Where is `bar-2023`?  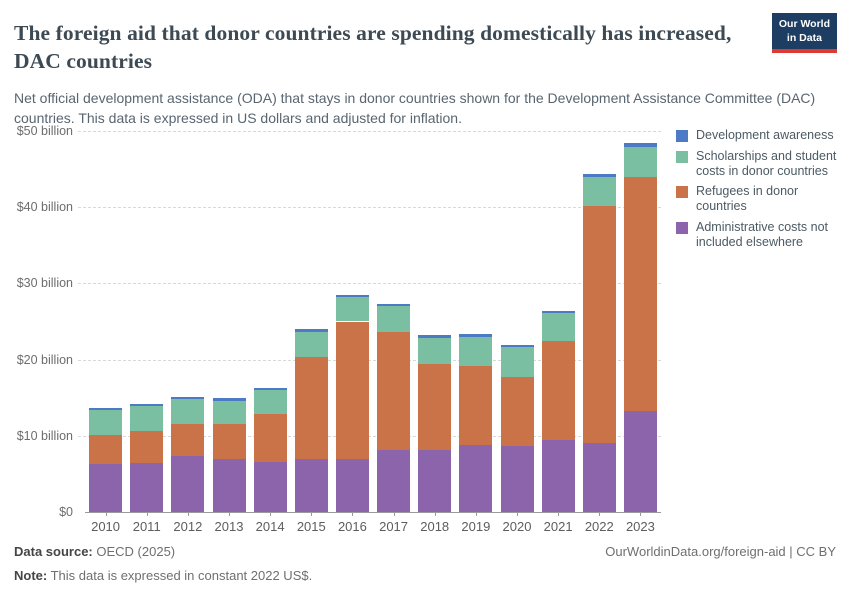 bar-2023 is located at coordinates (640, 327).